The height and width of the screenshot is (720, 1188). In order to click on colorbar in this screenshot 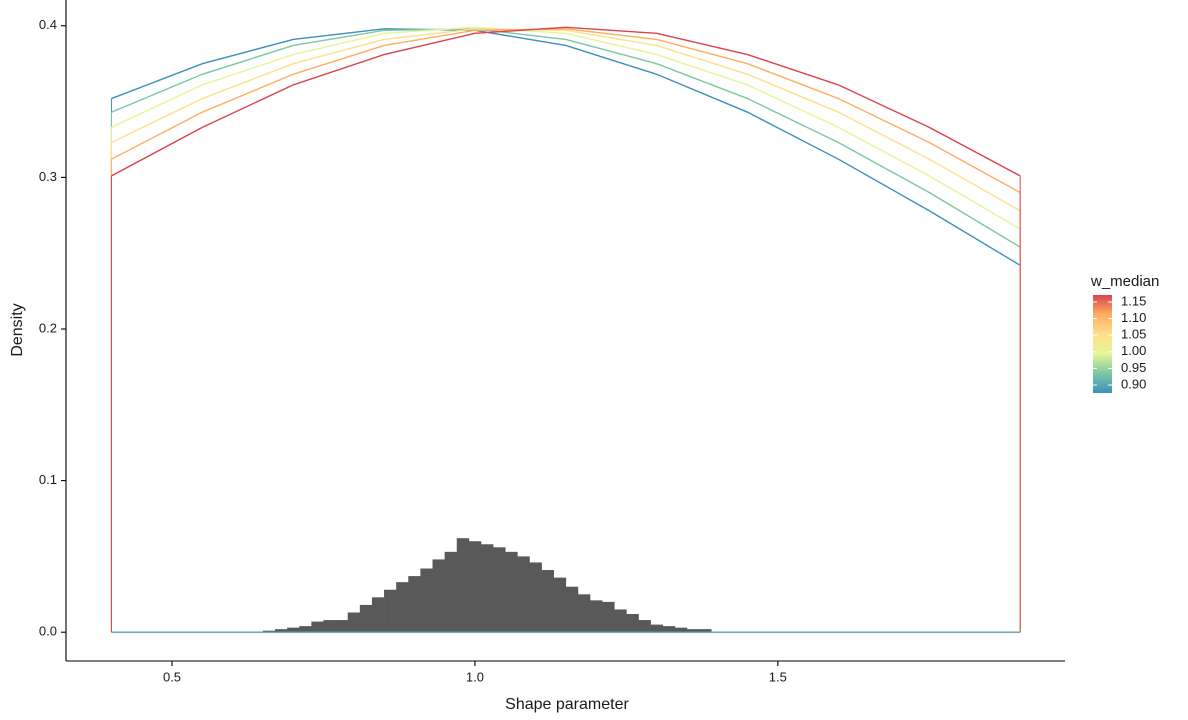, I will do `click(1102, 344)`.